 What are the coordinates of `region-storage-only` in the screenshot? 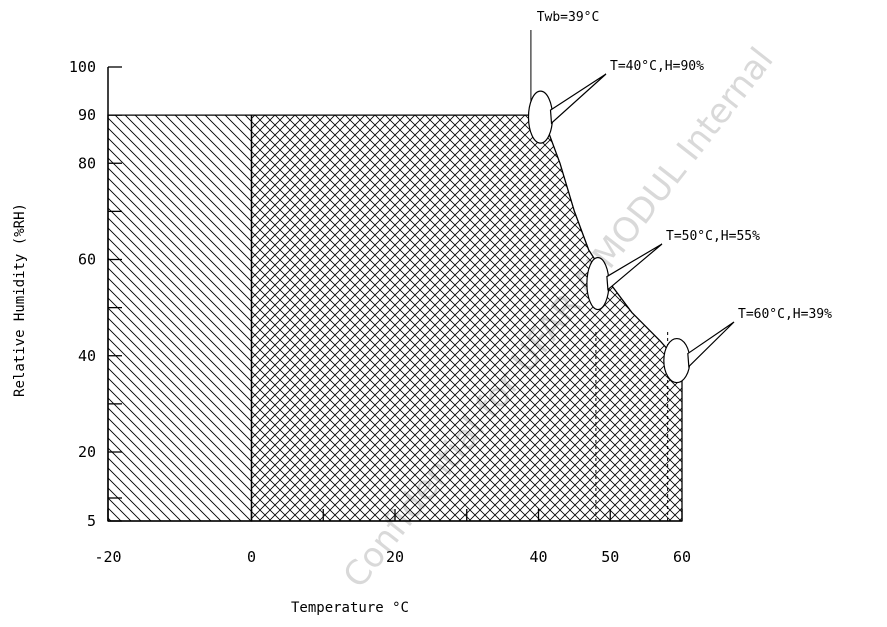 It's located at (180, 318).